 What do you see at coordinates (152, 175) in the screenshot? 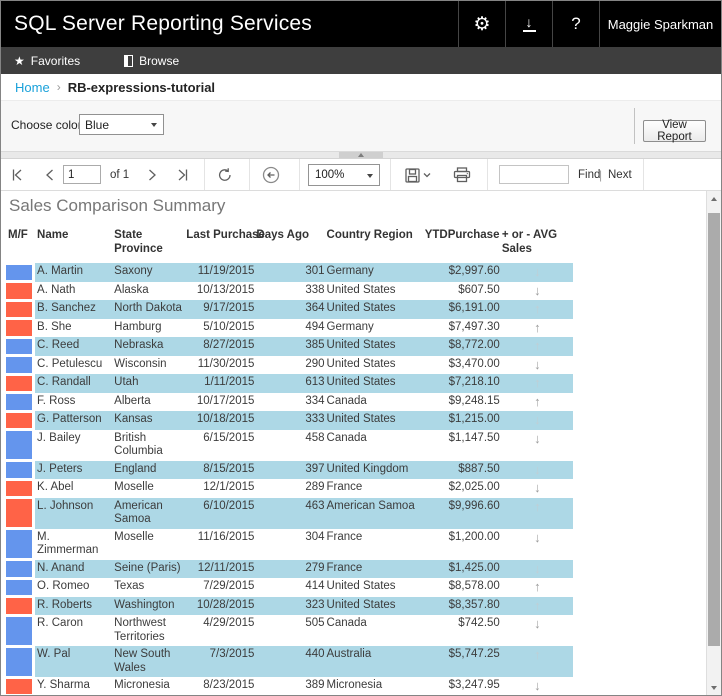
I see `next-page-button` at bounding box center [152, 175].